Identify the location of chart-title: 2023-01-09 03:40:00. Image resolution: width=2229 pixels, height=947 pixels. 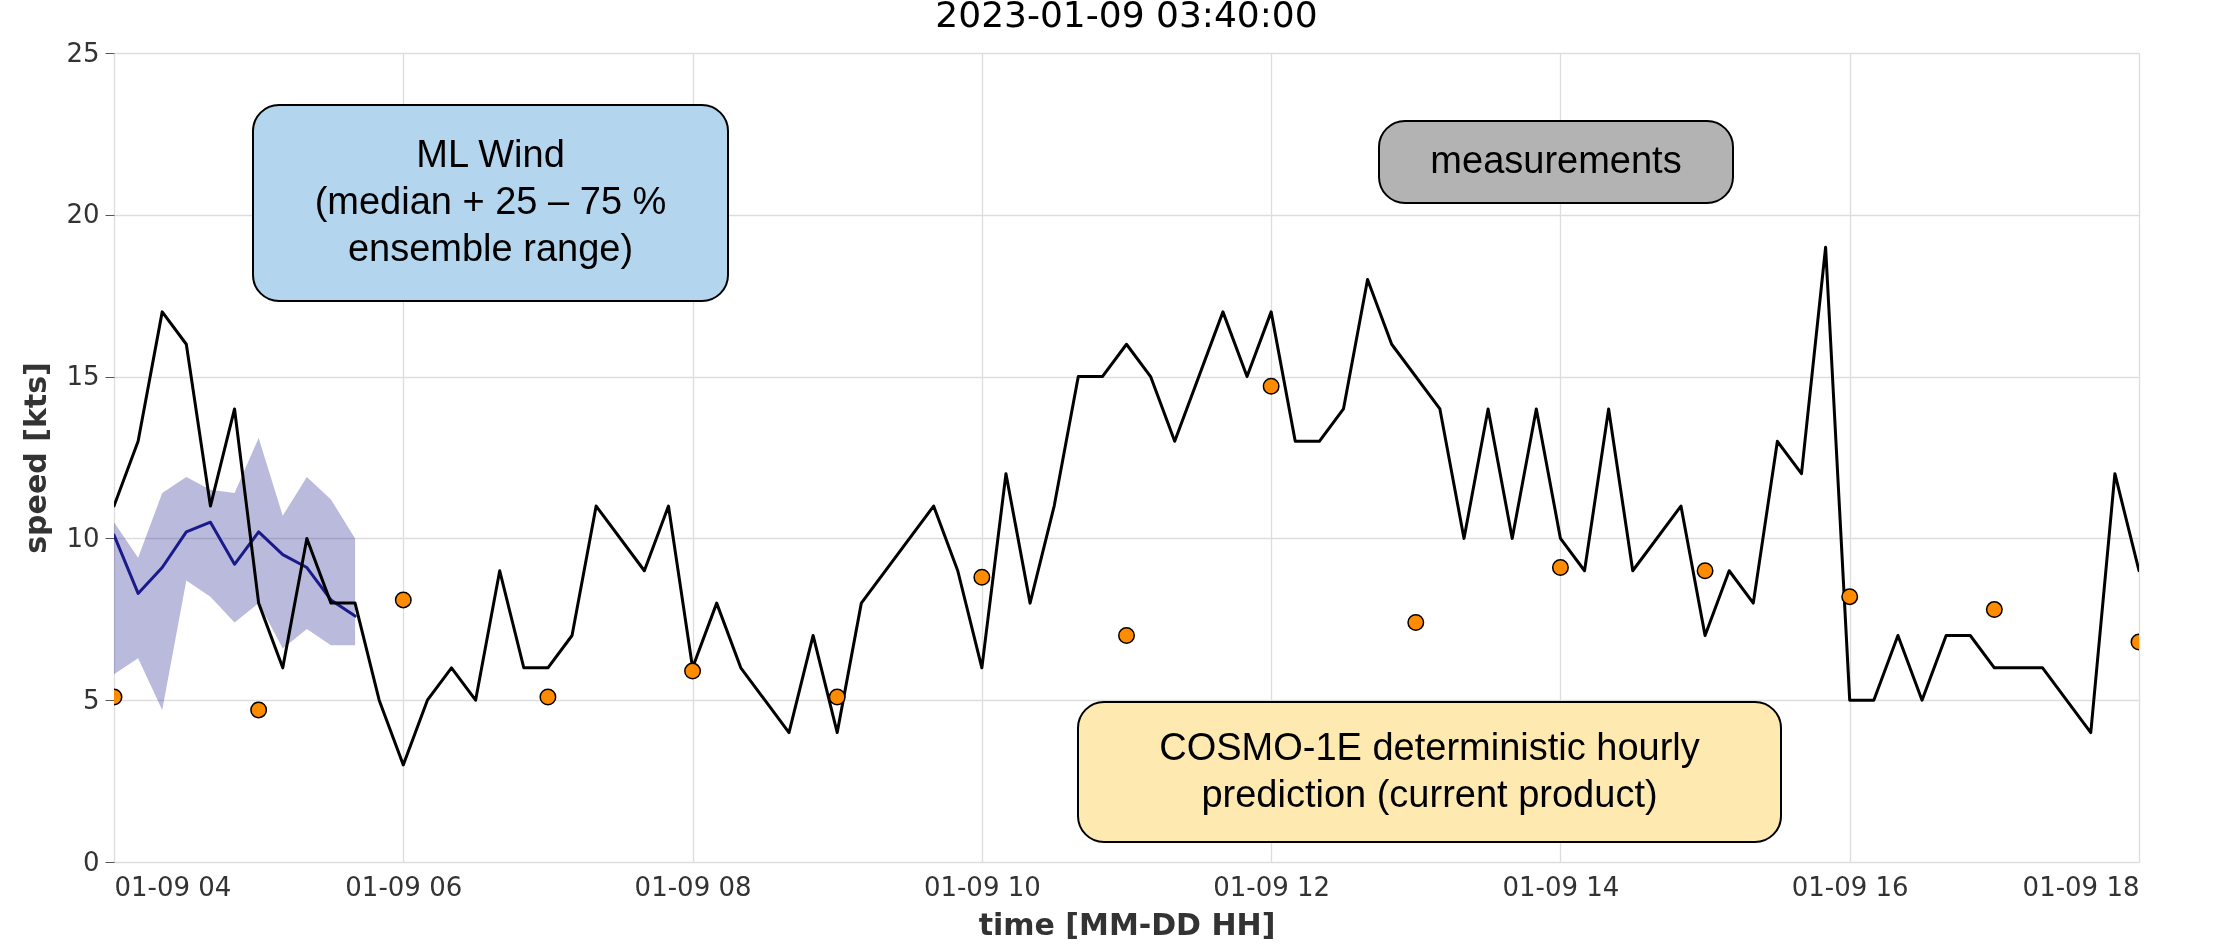
(1126, 17).